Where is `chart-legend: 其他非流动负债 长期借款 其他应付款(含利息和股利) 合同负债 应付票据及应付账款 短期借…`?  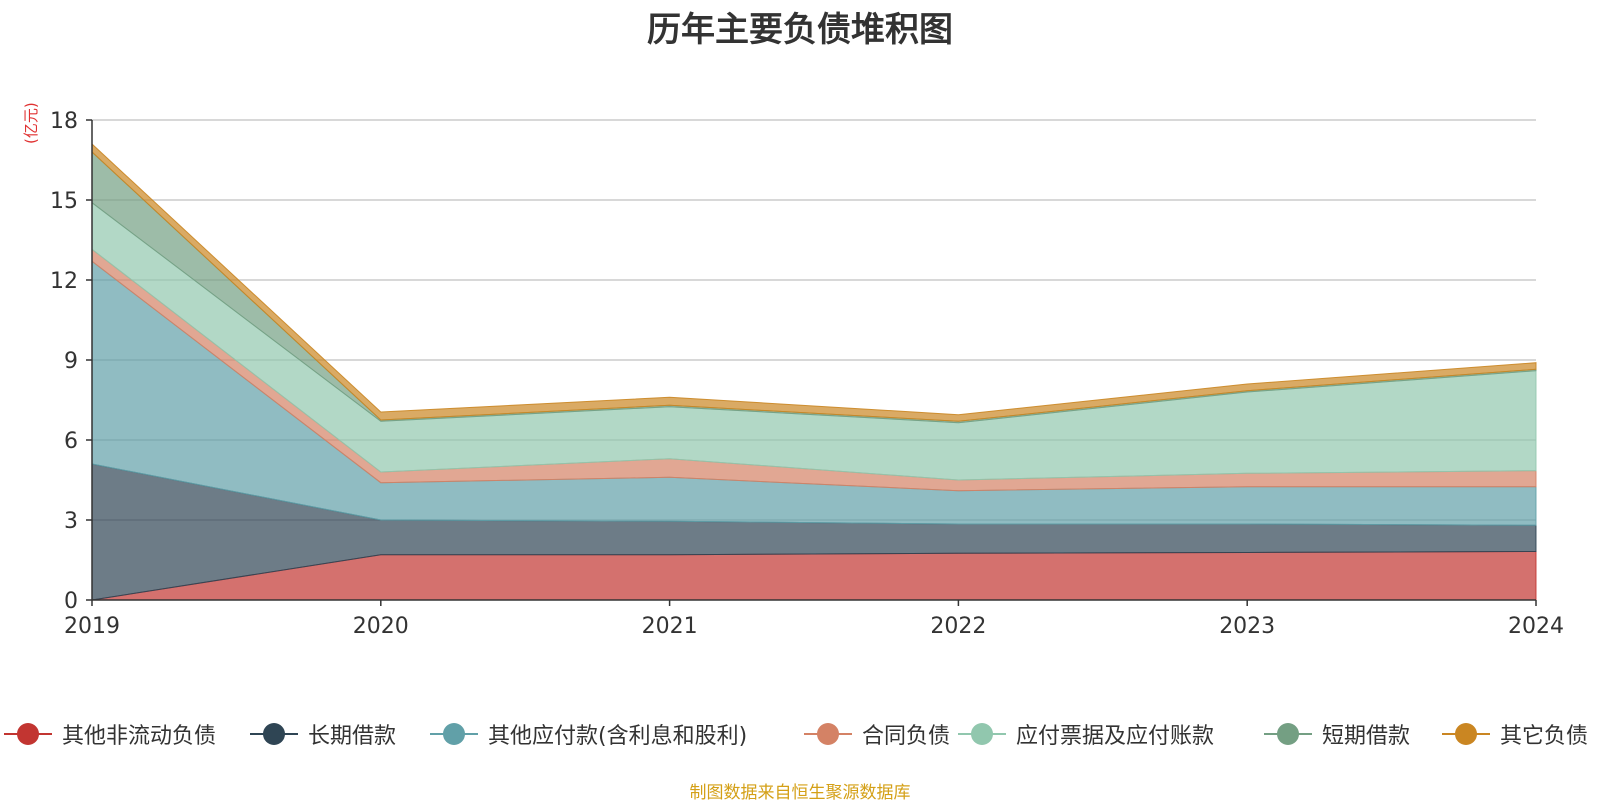
chart-legend: 其他非流动负债 长期借款 其他应付款(含利息和股利) 合同负债 应付票据及应付账款 短期借… is located at coordinates (800, 734).